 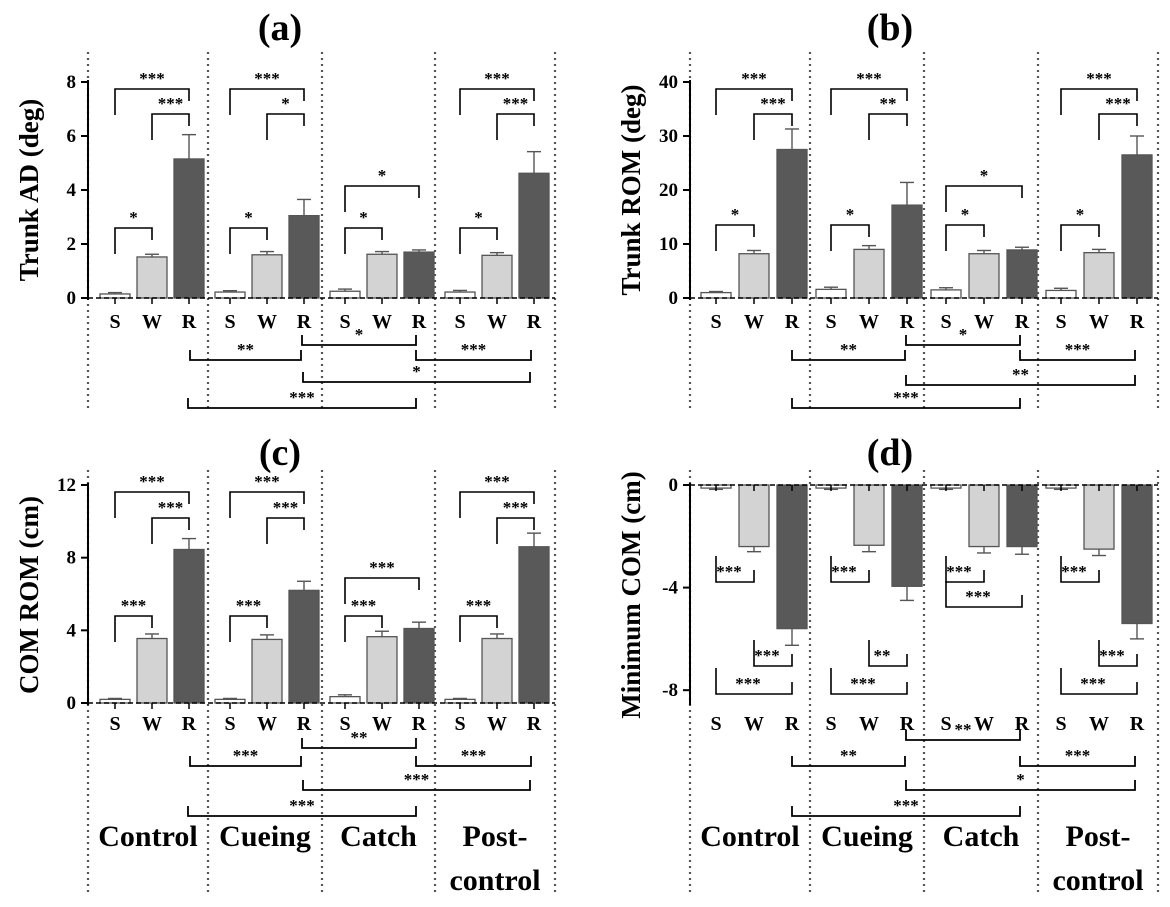 What do you see at coordinates (495, 836) in the screenshot?
I see `group-label-post: Post-` at bounding box center [495, 836].